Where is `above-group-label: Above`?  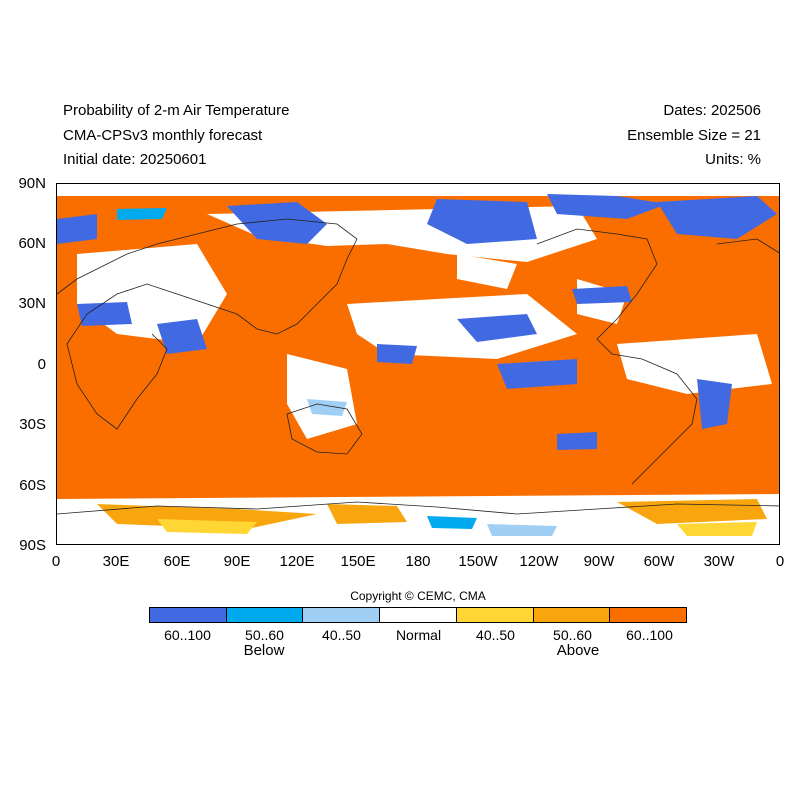
above-group-label: Above is located at coordinates (578, 650).